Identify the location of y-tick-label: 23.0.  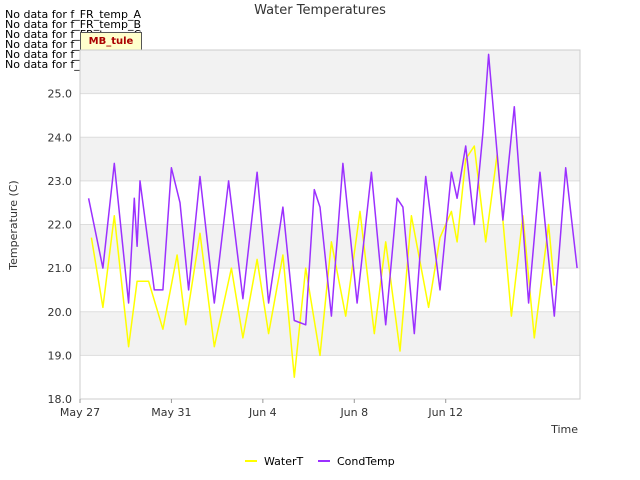
(60, 181).